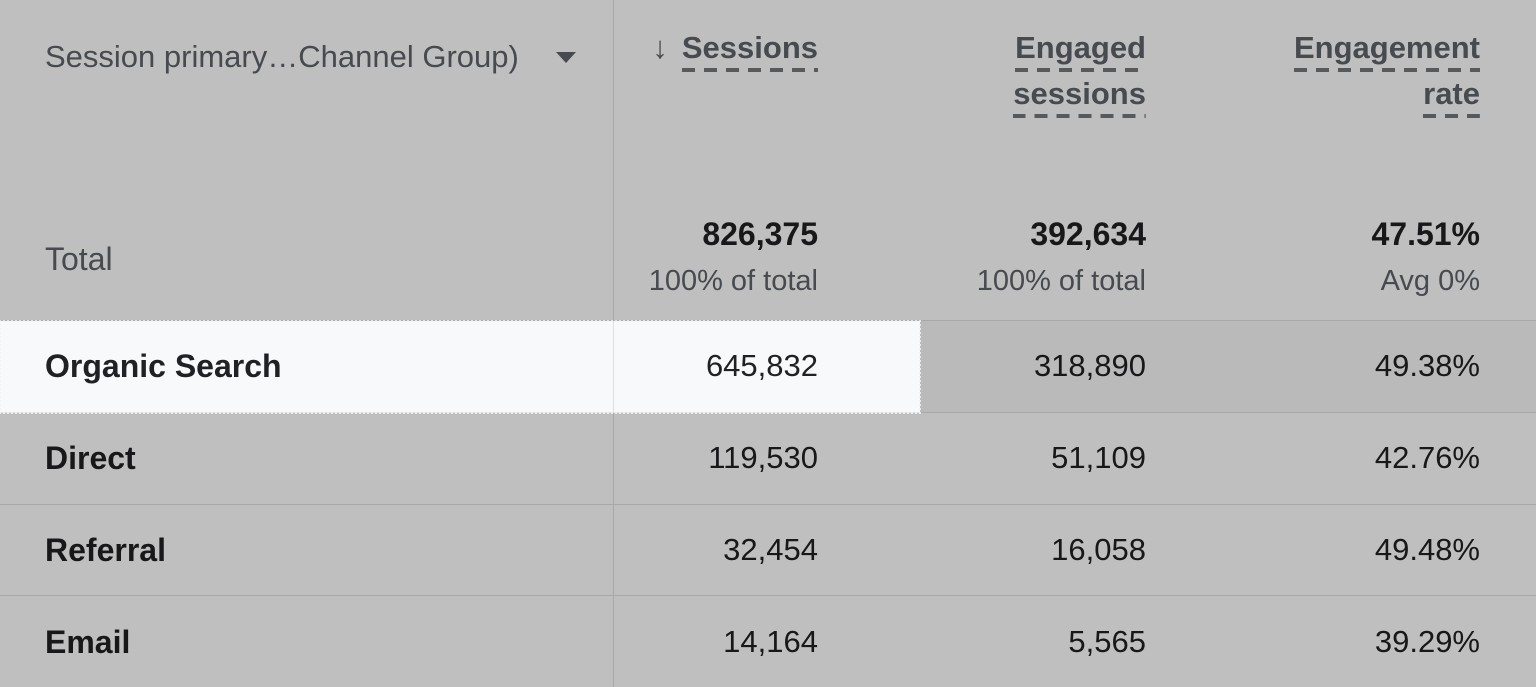 The image size is (1536, 687). Describe the element at coordinates (1451, 97) in the screenshot. I see `column-header-label: rate` at that location.